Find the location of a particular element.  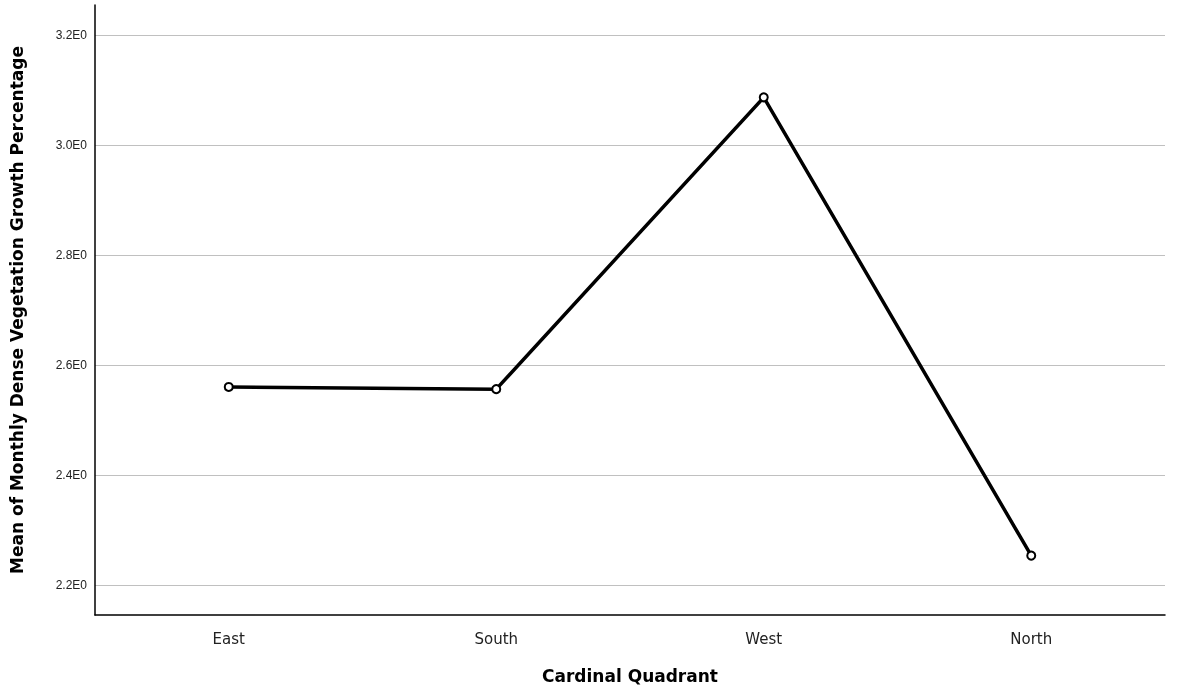

x-tick-label: North is located at coordinates (1031, 638).